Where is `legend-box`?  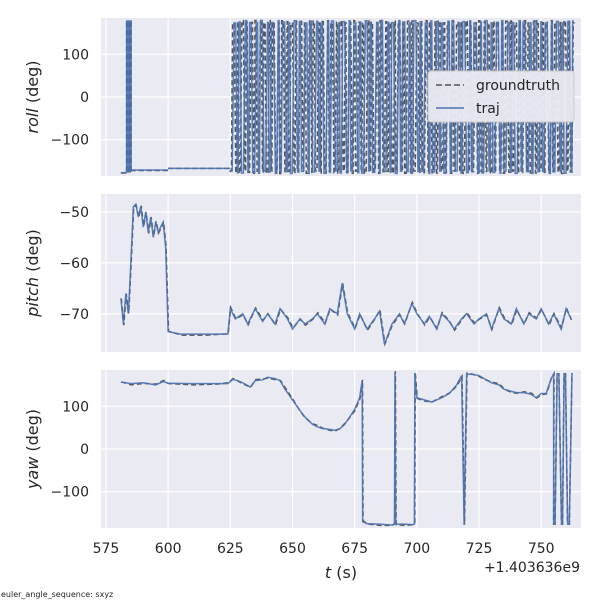 legend-box is located at coordinates (501, 96).